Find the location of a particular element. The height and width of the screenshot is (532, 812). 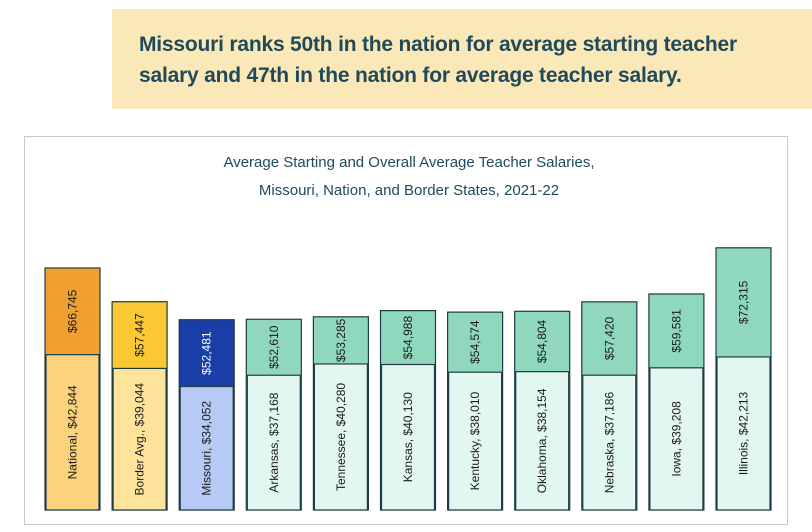

bar-starting-kansas is located at coordinates (408, 437).